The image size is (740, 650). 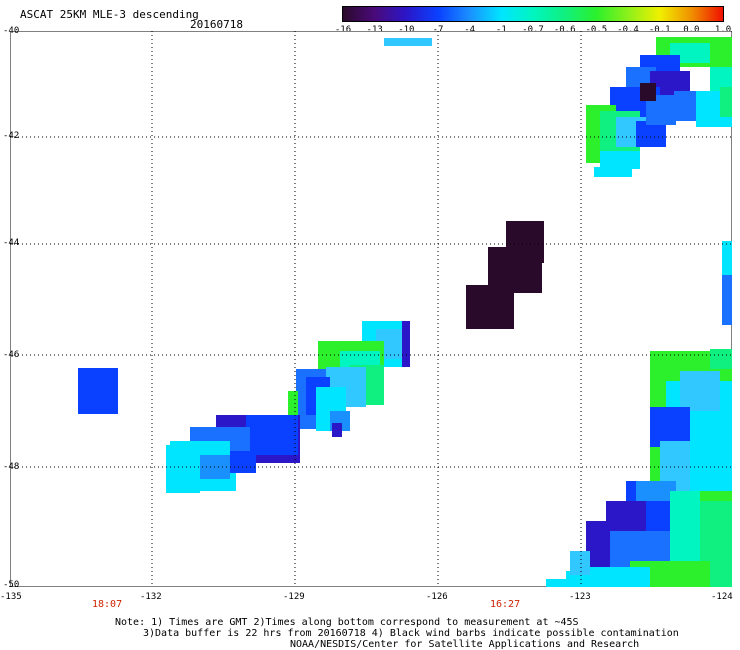 I want to click on time-label-2: 16:27, so click(x=505, y=604).